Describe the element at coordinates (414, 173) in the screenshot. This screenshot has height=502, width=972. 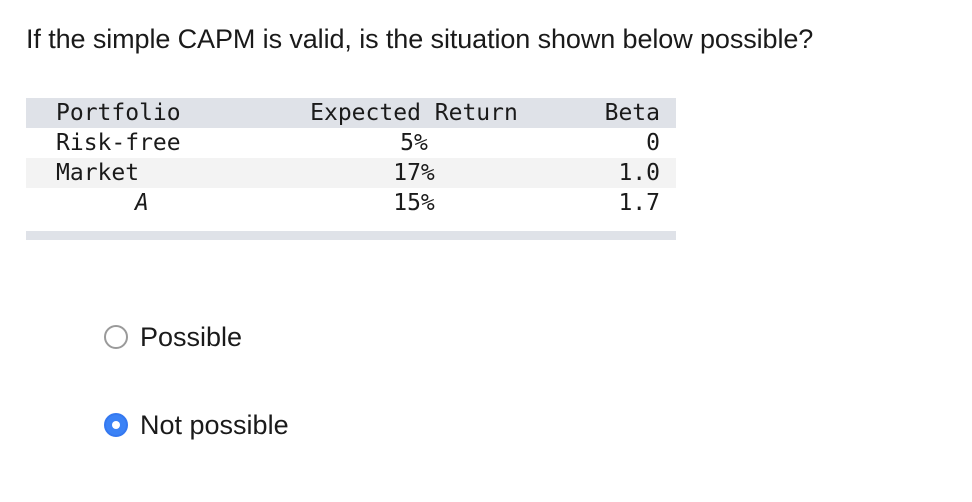
I see `cell-expected-return: 17%` at that location.